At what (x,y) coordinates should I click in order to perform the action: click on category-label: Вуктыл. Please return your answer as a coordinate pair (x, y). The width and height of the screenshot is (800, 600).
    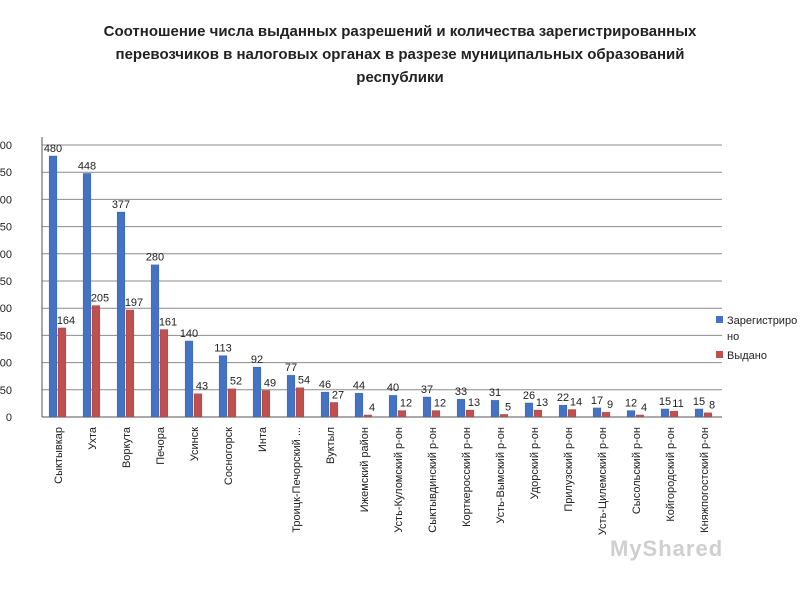
    Looking at the image, I should click on (331, 445).